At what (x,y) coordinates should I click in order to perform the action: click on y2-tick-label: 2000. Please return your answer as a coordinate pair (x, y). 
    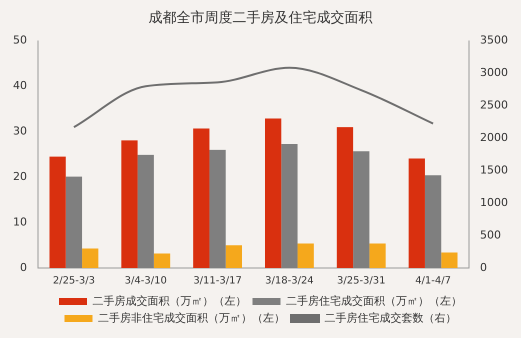
    Looking at the image, I should click on (494, 137).